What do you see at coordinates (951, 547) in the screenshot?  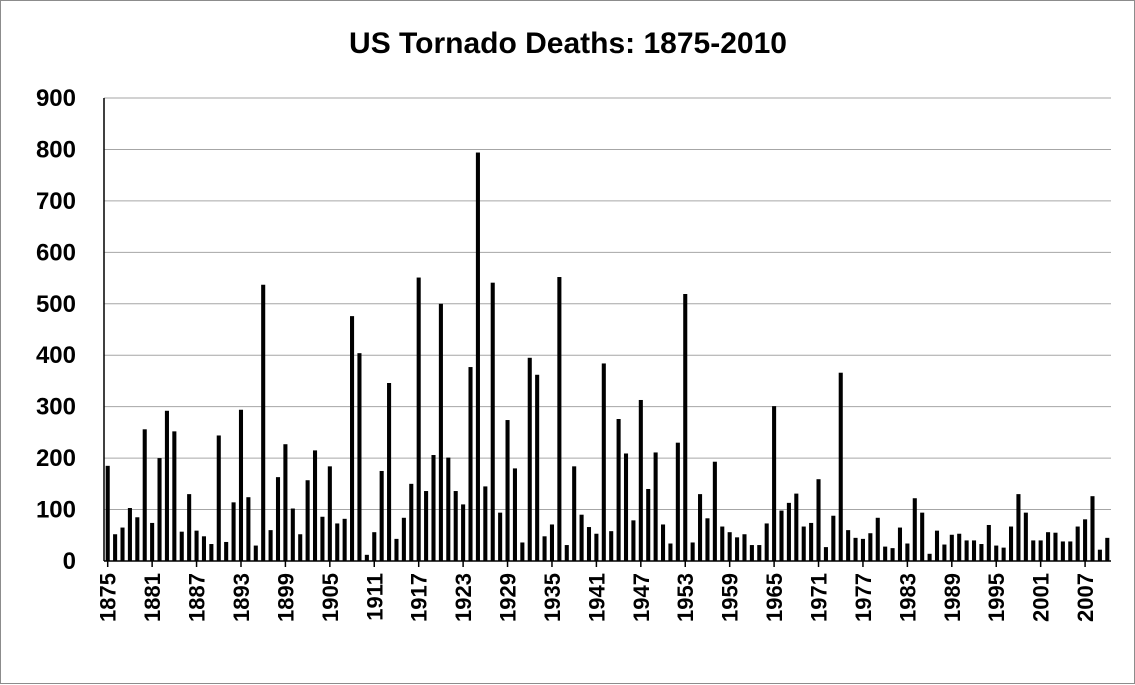 I see `bar-1989` at bounding box center [951, 547].